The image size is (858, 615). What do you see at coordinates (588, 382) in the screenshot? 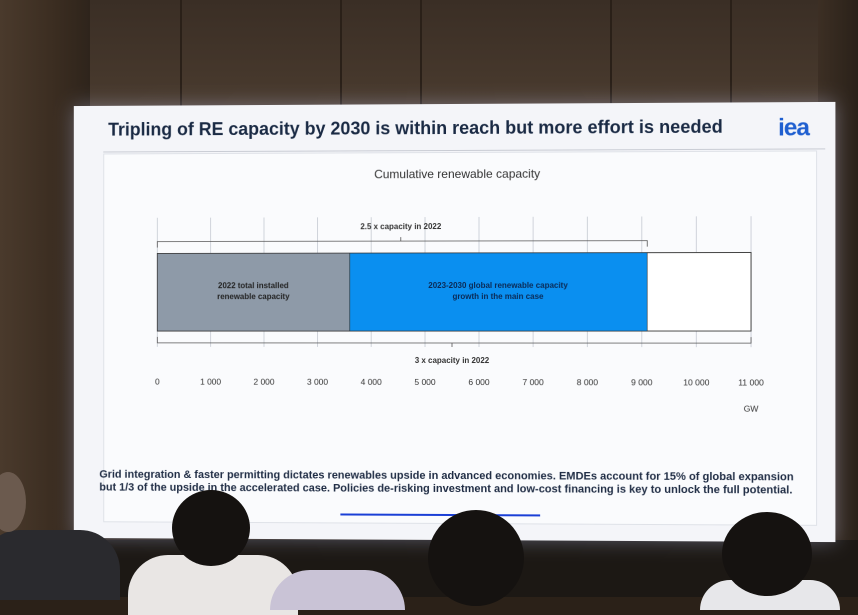
I see `x-tick-label: 8 000` at bounding box center [588, 382].